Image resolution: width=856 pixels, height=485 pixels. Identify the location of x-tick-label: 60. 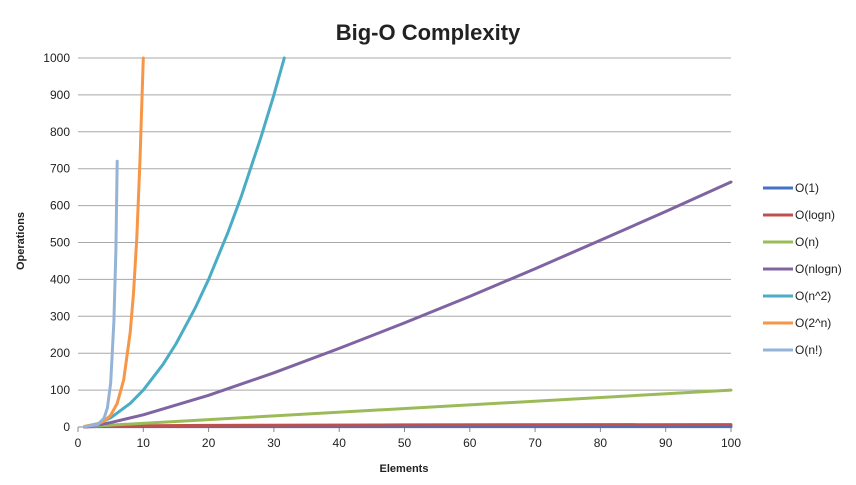
(470, 443).